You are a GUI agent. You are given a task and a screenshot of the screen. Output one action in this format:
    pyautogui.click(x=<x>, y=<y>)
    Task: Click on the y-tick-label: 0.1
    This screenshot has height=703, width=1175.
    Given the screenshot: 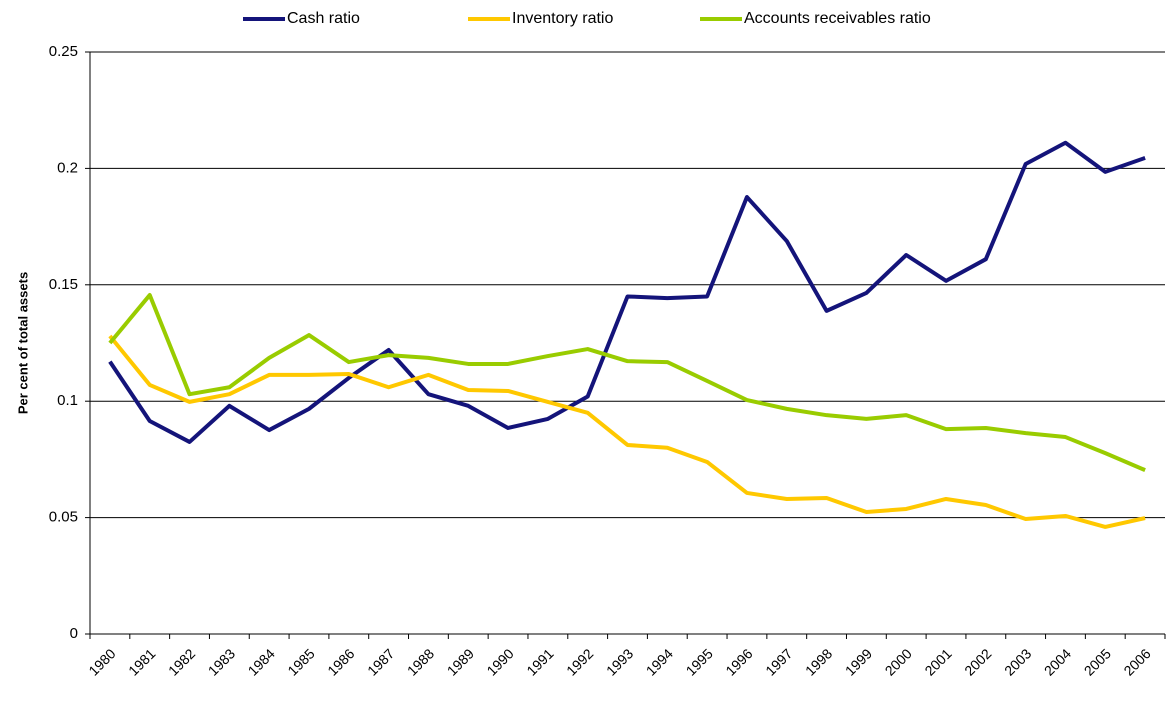 What is the action you would take?
    pyautogui.click(x=67, y=400)
    